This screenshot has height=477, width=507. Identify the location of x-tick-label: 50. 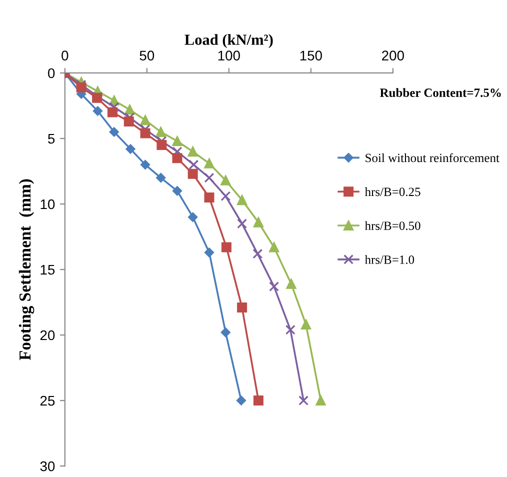
(147, 55).